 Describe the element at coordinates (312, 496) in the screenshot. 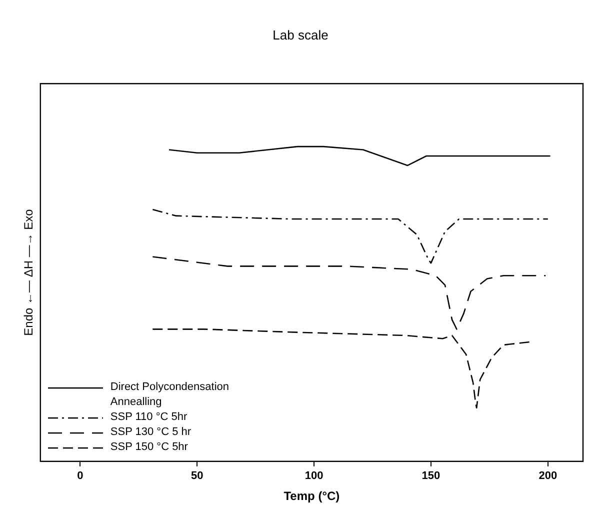

I see `x-axis-title: Temp (°C)` at that location.